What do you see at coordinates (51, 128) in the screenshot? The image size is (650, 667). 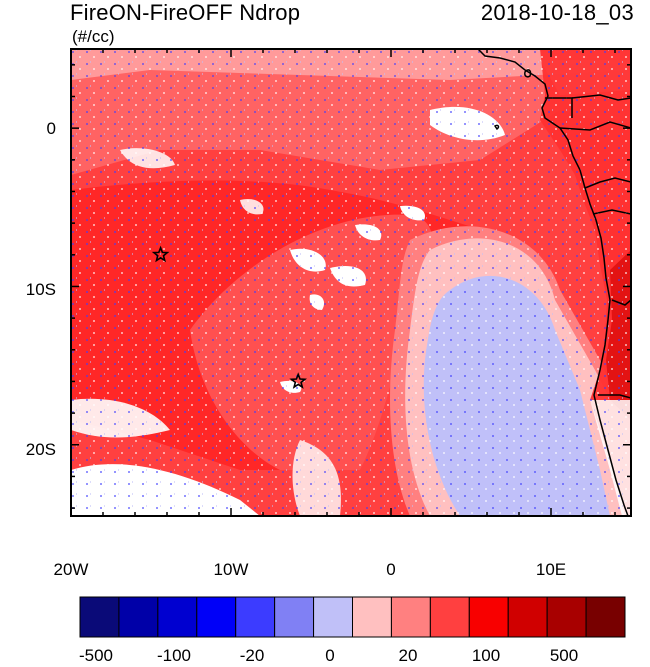 I see `lat-label-0: 0` at bounding box center [51, 128].